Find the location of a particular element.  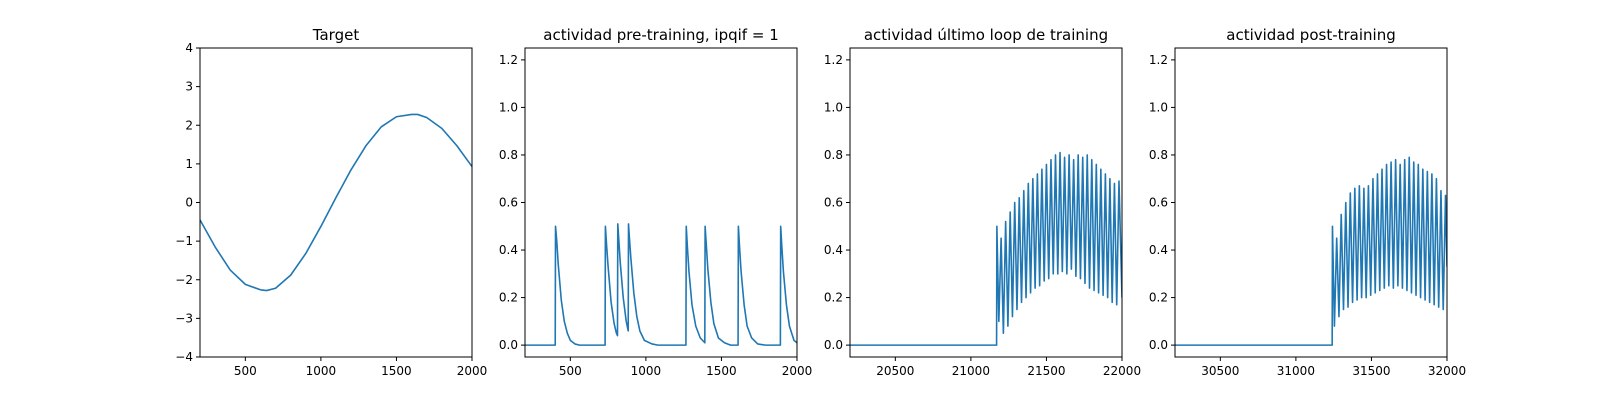

x-tick-label: 31500 is located at coordinates (1371, 371).